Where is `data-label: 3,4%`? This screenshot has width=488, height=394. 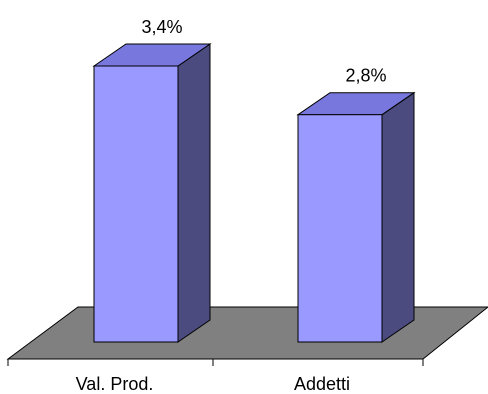 data-label: 3,4% is located at coordinates (161, 27).